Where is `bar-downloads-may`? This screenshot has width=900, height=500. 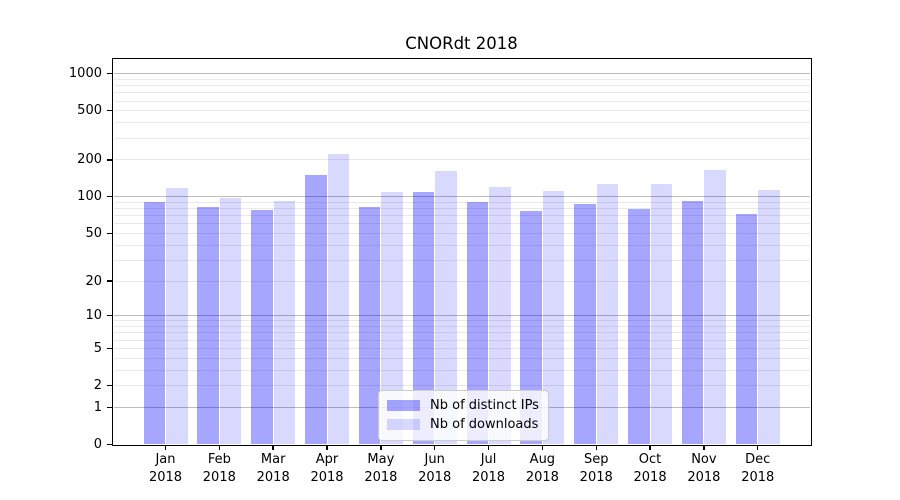
bar-downloads-may is located at coordinates (392, 318).